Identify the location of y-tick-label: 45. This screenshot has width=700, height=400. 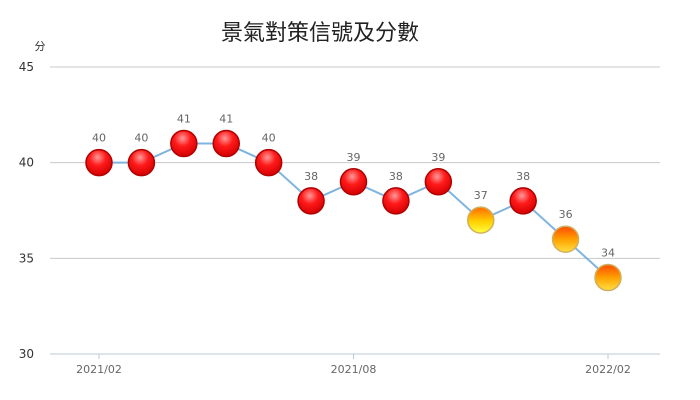
(26, 67).